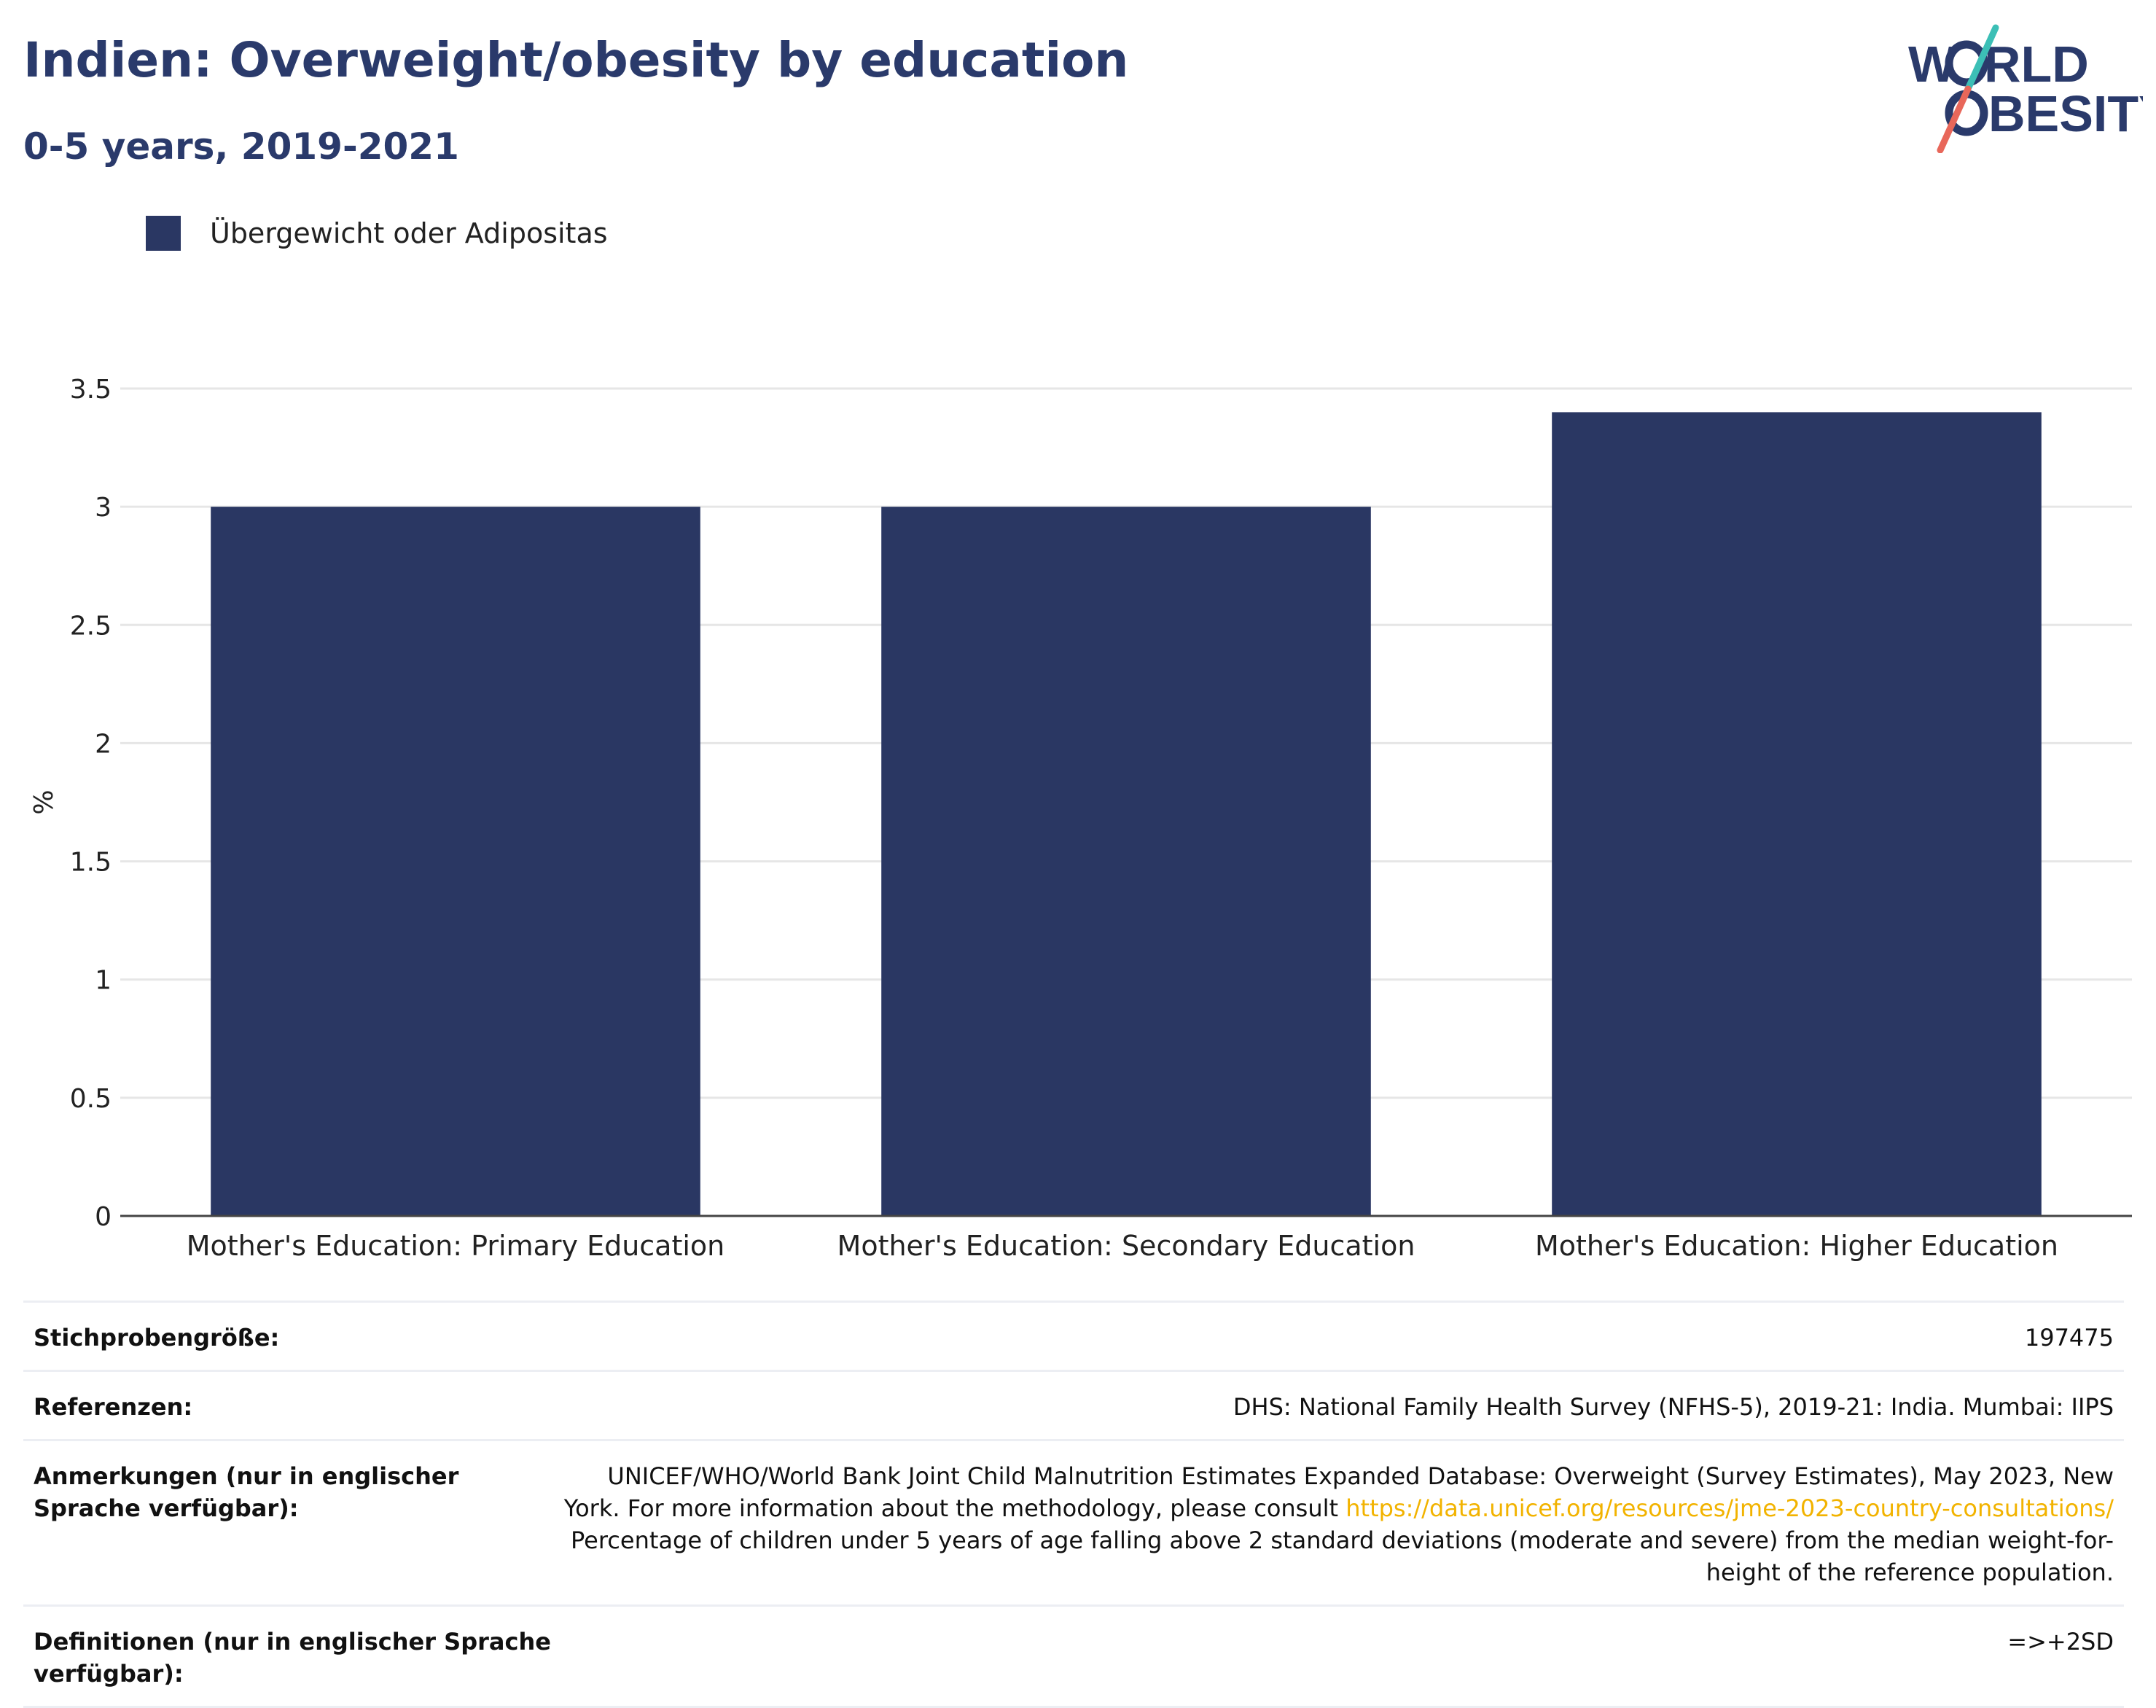 Image resolution: width=2156 pixels, height=1708 pixels. I want to click on y-tick-label: 1.5, so click(91, 863).